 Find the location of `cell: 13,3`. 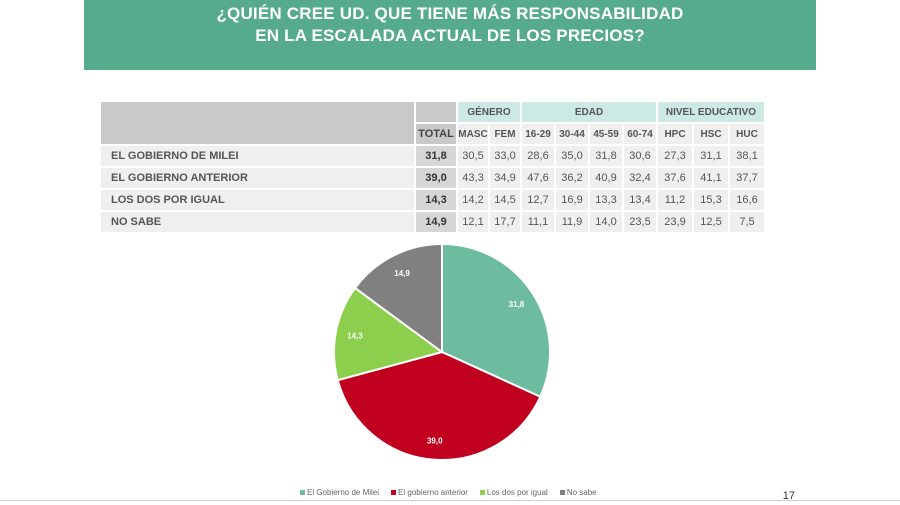

cell: 13,3 is located at coordinates (606, 200).